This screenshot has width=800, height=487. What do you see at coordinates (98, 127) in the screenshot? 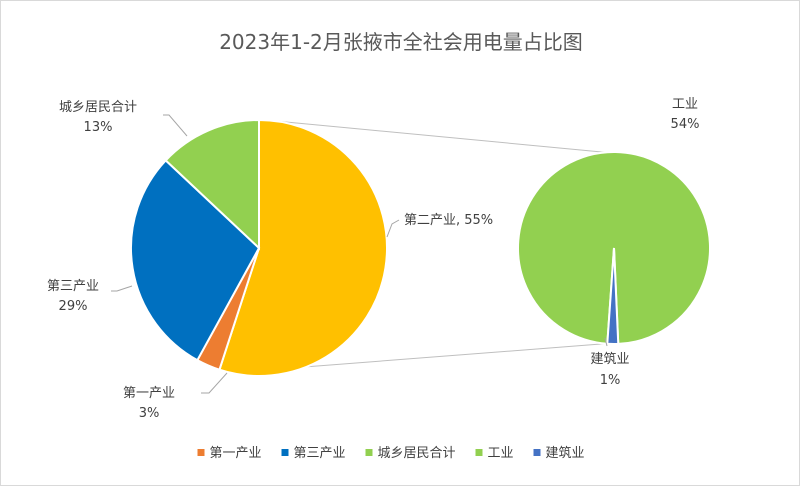
I see `label-main-4-pct: 13%` at bounding box center [98, 127].